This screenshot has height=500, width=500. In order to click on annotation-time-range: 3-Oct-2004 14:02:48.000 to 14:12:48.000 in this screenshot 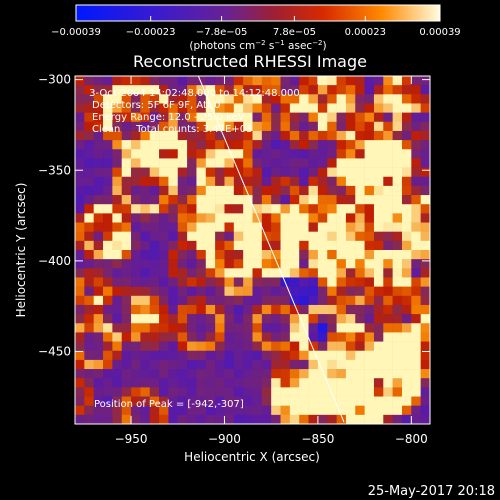, I will do `click(193, 93)`.